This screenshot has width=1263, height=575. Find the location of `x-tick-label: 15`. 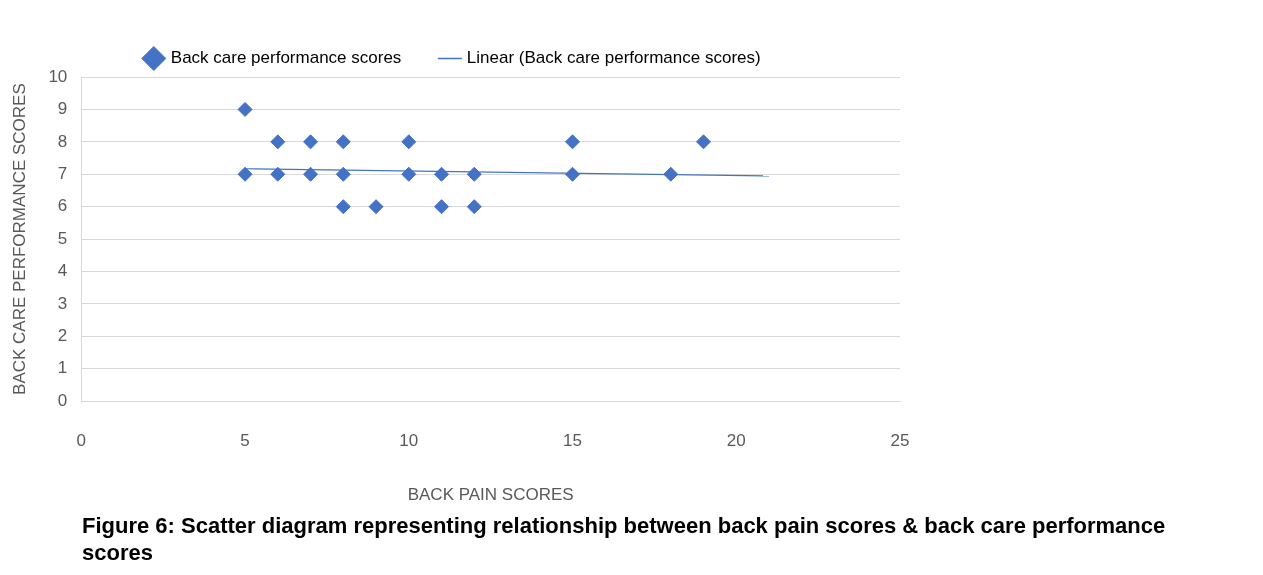

x-tick-label: 15 is located at coordinates (572, 441).